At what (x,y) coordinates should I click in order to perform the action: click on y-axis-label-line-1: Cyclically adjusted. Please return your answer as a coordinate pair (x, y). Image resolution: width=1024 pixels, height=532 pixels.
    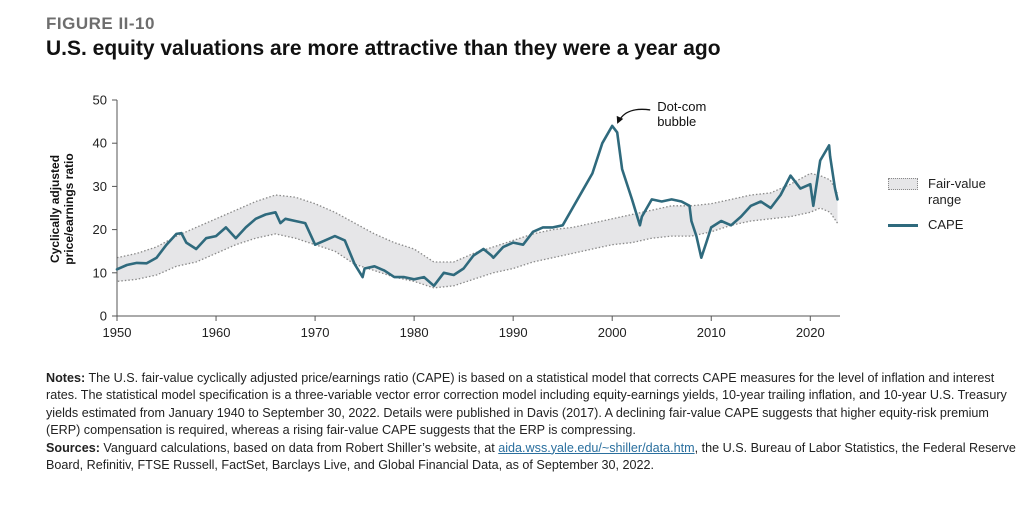
    Looking at the image, I should click on (55, 209).